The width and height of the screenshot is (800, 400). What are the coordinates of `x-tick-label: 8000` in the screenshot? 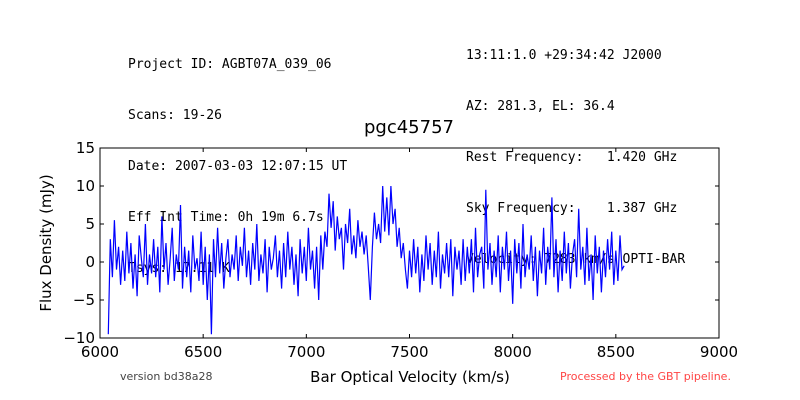 It's located at (513, 352).